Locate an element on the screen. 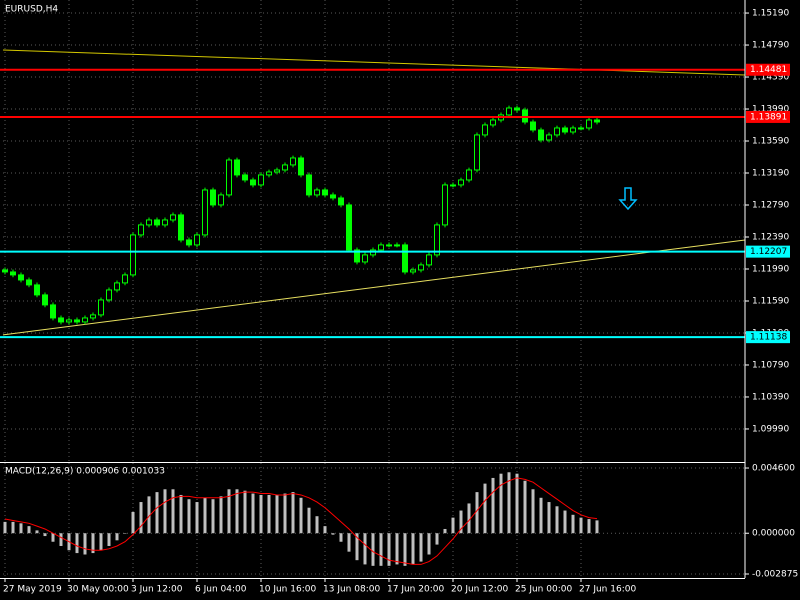 Image resolution: width=800 pixels, height=600 pixels. y-tick-label: 0.000000 is located at coordinates (773, 534).